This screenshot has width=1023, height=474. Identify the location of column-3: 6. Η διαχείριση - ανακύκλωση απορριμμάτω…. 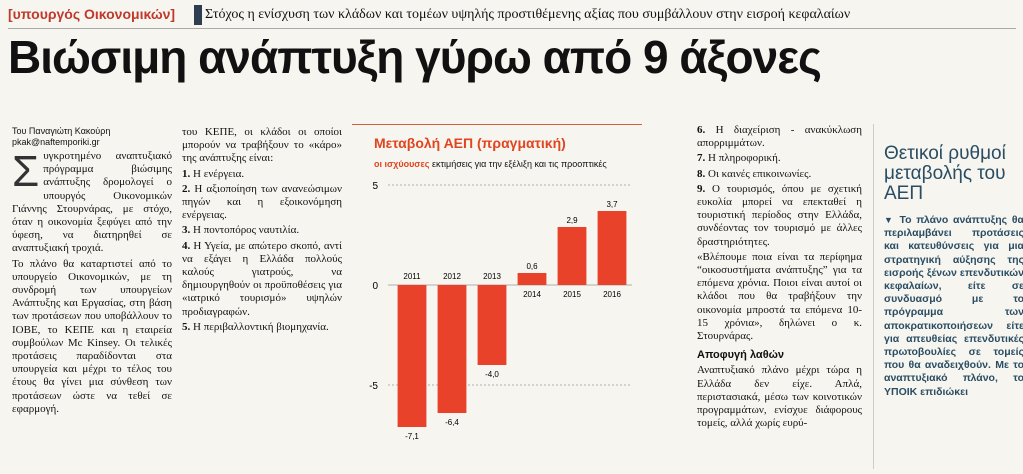
(779, 278).